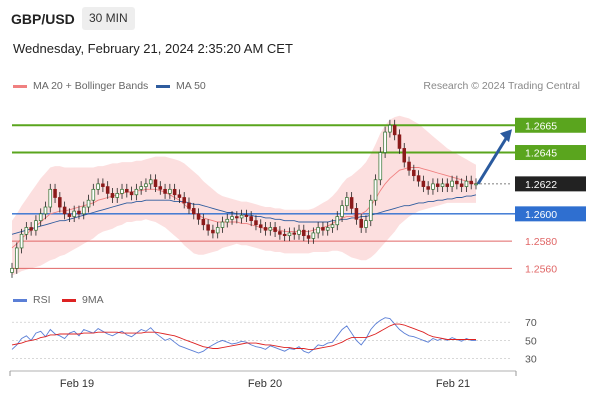 This screenshot has width=590, height=400. I want to click on rsi-ma9-line, so click(243, 336).